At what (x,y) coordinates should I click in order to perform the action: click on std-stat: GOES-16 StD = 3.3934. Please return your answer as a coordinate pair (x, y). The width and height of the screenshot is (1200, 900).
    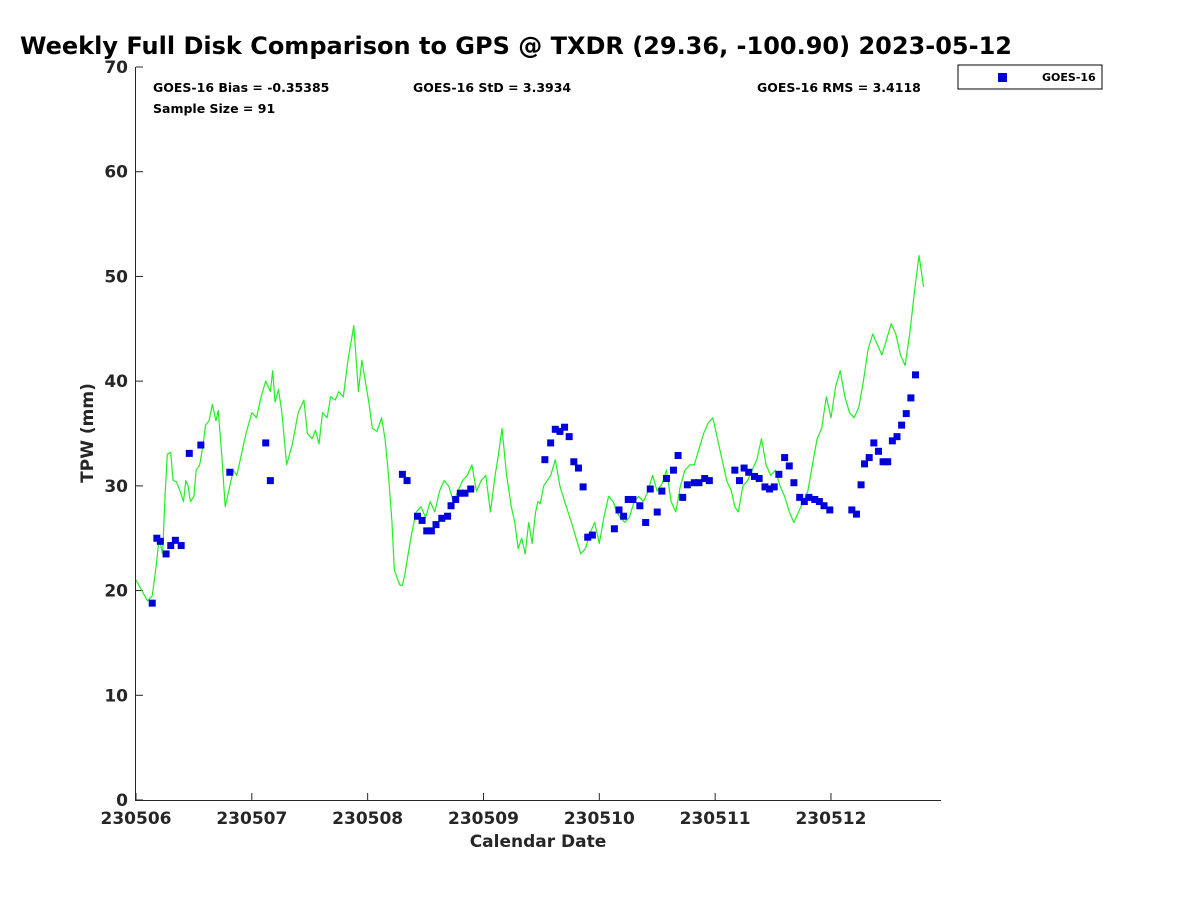
    Looking at the image, I should click on (492, 87).